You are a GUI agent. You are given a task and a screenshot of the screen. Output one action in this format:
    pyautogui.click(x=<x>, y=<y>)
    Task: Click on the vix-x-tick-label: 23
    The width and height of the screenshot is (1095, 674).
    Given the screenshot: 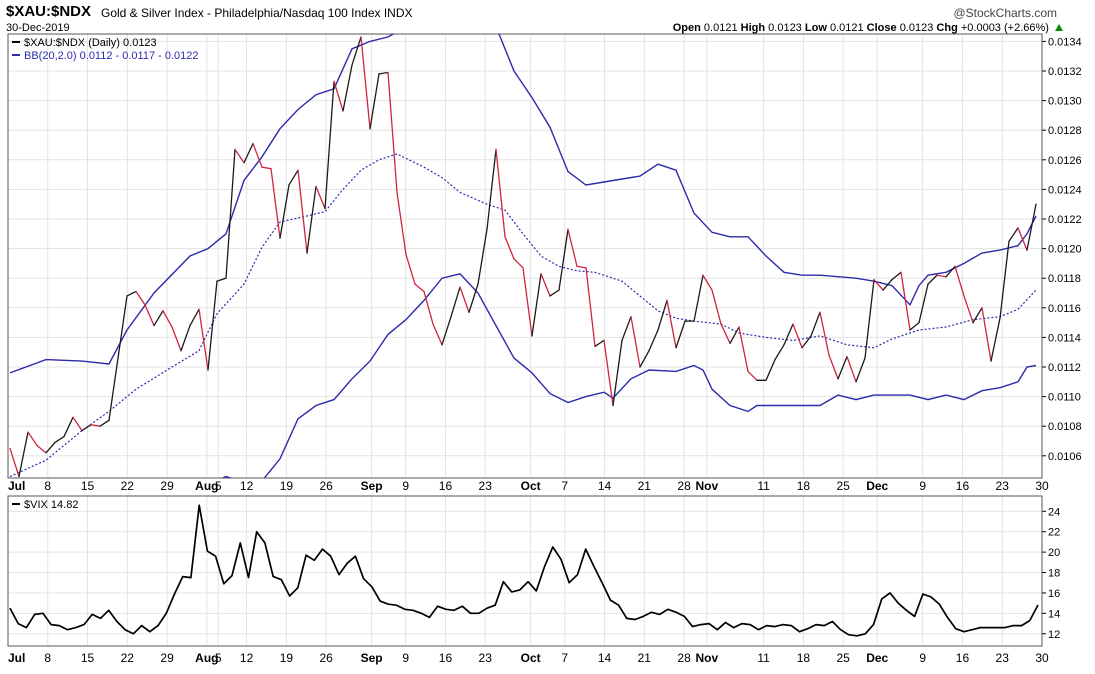 What is the action you would take?
    pyautogui.click(x=1003, y=658)
    